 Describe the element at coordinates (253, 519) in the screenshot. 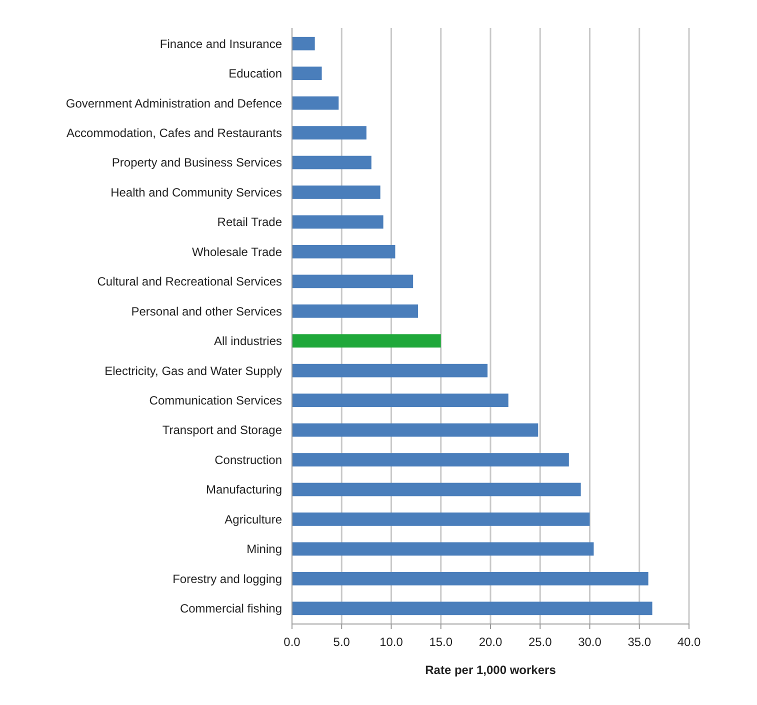

I see `y-tick-label: Agriculture` at that location.